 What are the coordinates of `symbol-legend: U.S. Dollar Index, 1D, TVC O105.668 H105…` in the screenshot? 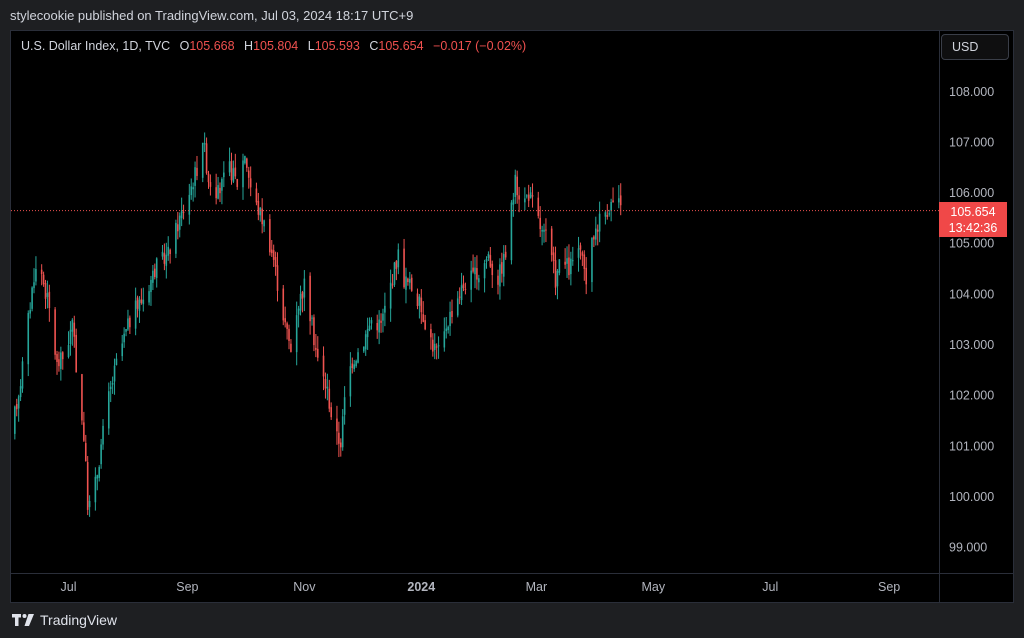 It's located at (273, 46).